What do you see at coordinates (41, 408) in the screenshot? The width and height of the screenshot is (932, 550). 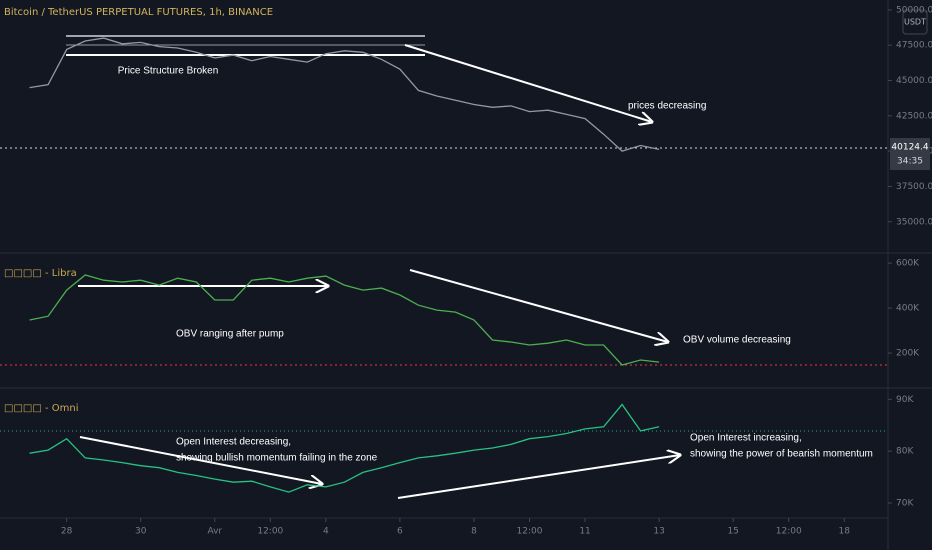 I see `pane-title: □□□□ - Omni` at bounding box center [41, 408].